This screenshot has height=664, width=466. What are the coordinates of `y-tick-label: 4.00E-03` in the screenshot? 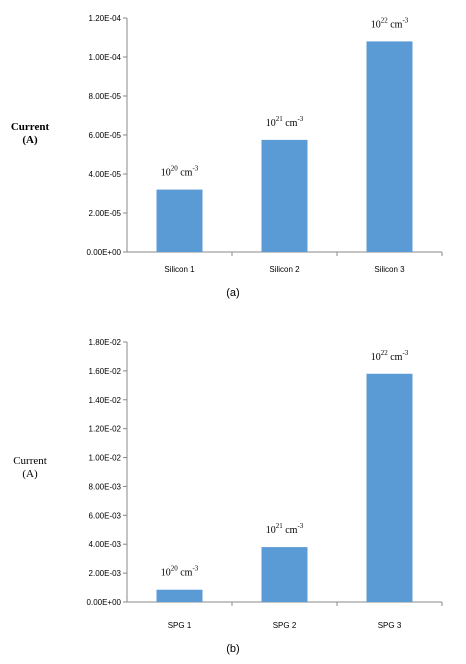 It's located at (105, 544).